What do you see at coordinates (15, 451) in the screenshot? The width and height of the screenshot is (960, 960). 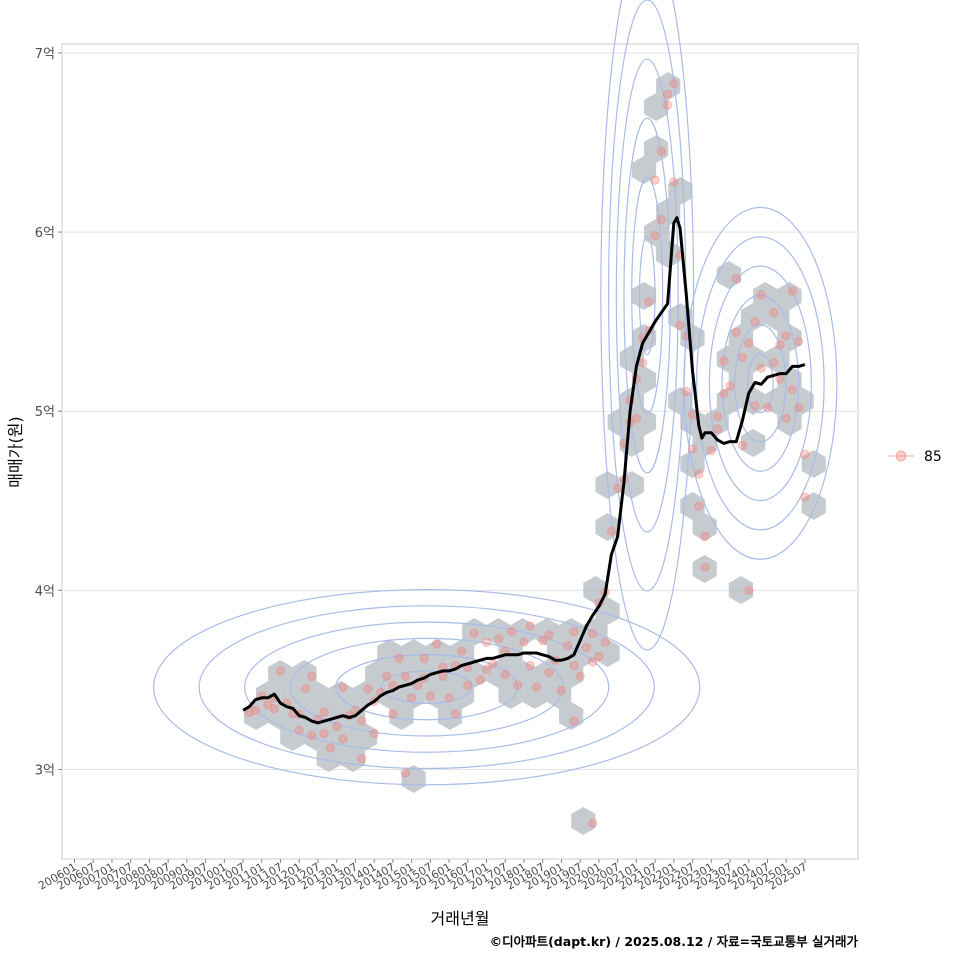 I see `y-axis-title: 매매가(원)` at bounding box center [15, 451].